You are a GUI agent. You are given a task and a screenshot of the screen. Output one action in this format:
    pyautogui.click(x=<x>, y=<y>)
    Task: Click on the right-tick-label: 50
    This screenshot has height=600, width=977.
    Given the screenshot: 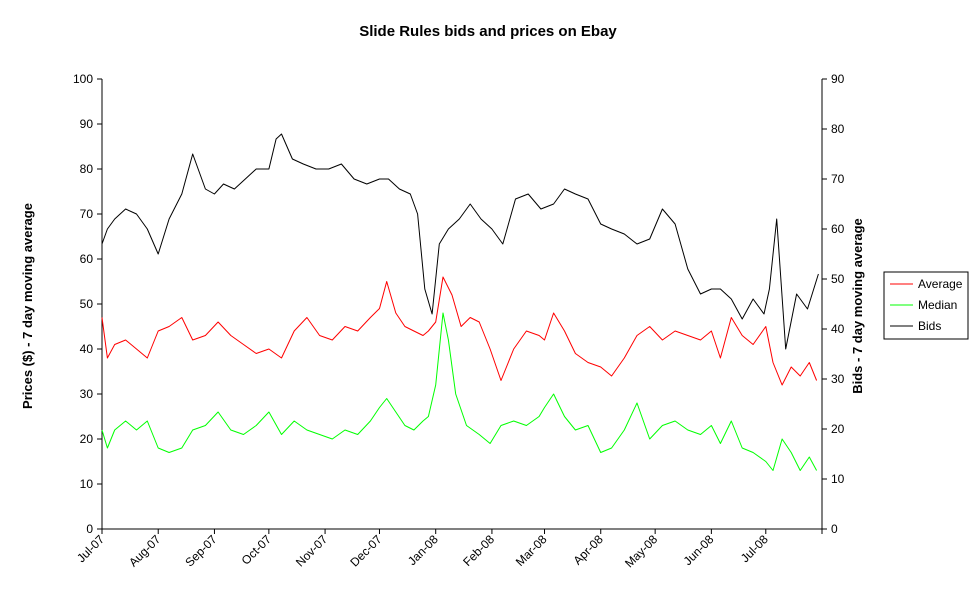 What is the action you would take?
    pyautogui.click(x=838, y=279)
    